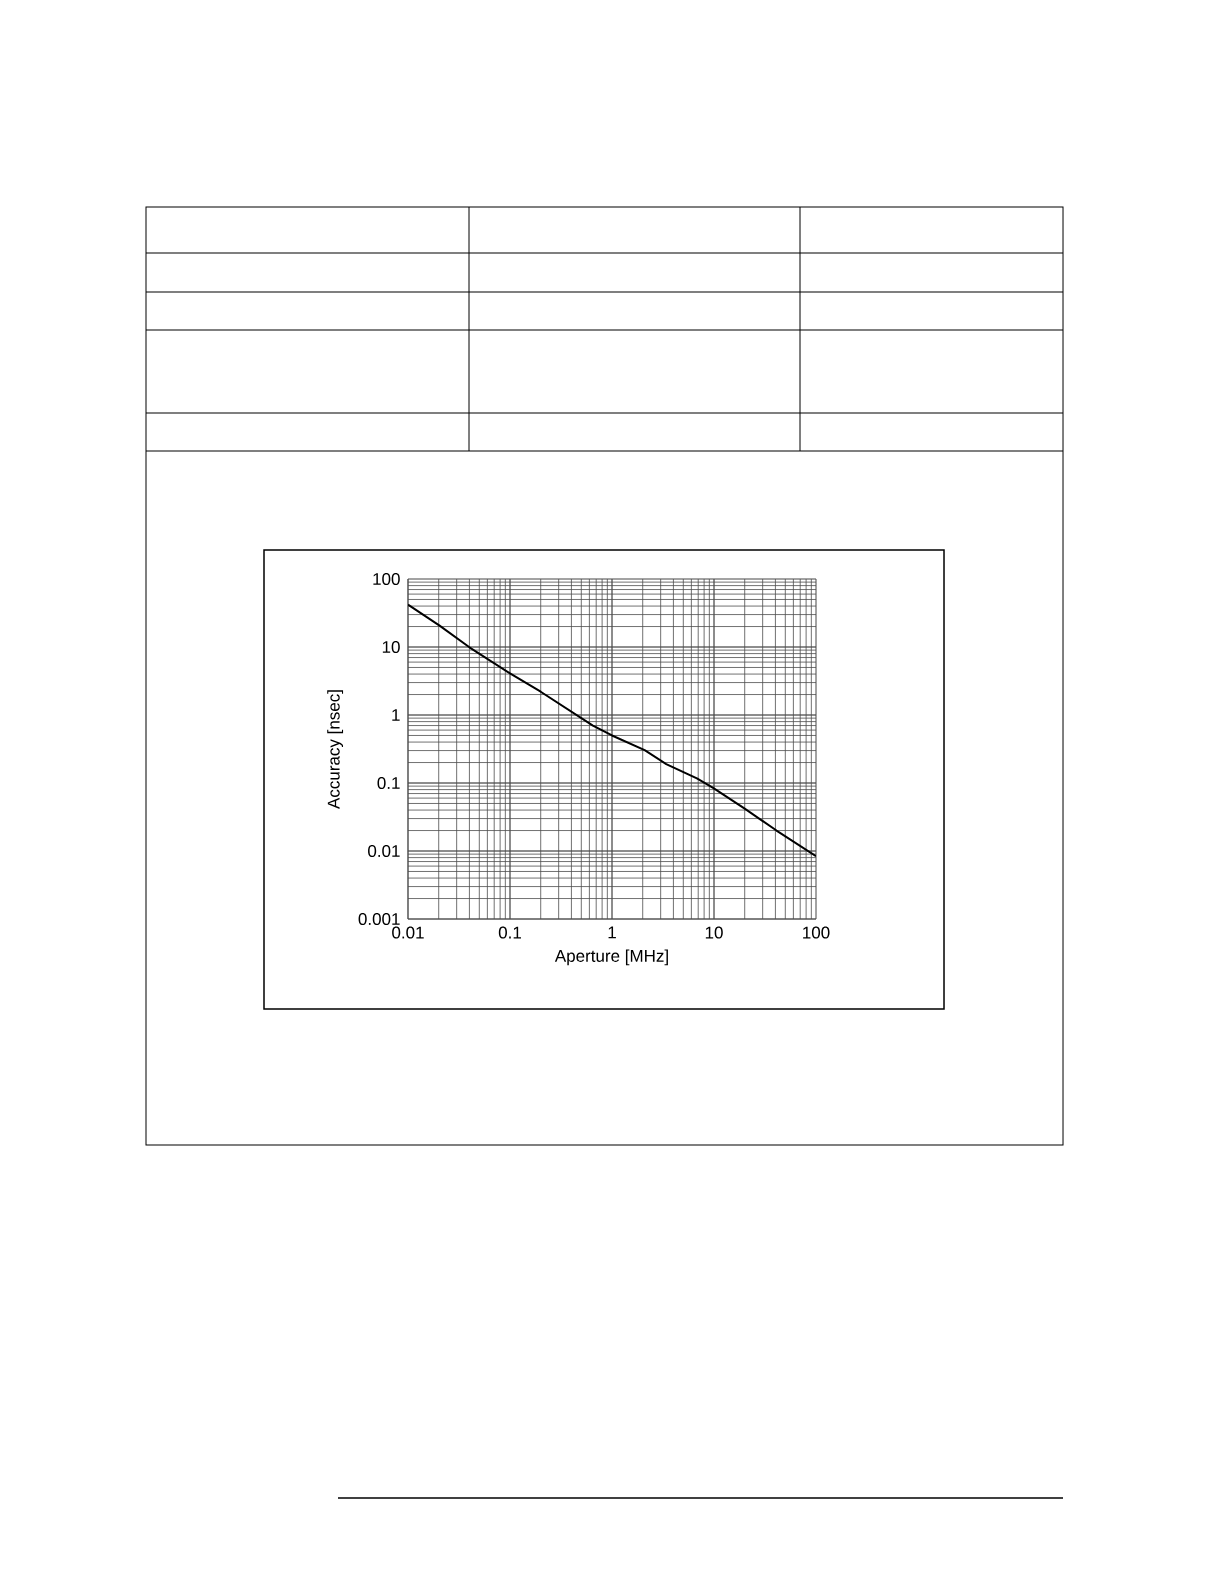 The height and width of the screenshot is (1584, 1224). What do you see at coordinates (816, 932) in the screenshot?
I see `x-tick-label: 100` at bounding box center [816, 932].